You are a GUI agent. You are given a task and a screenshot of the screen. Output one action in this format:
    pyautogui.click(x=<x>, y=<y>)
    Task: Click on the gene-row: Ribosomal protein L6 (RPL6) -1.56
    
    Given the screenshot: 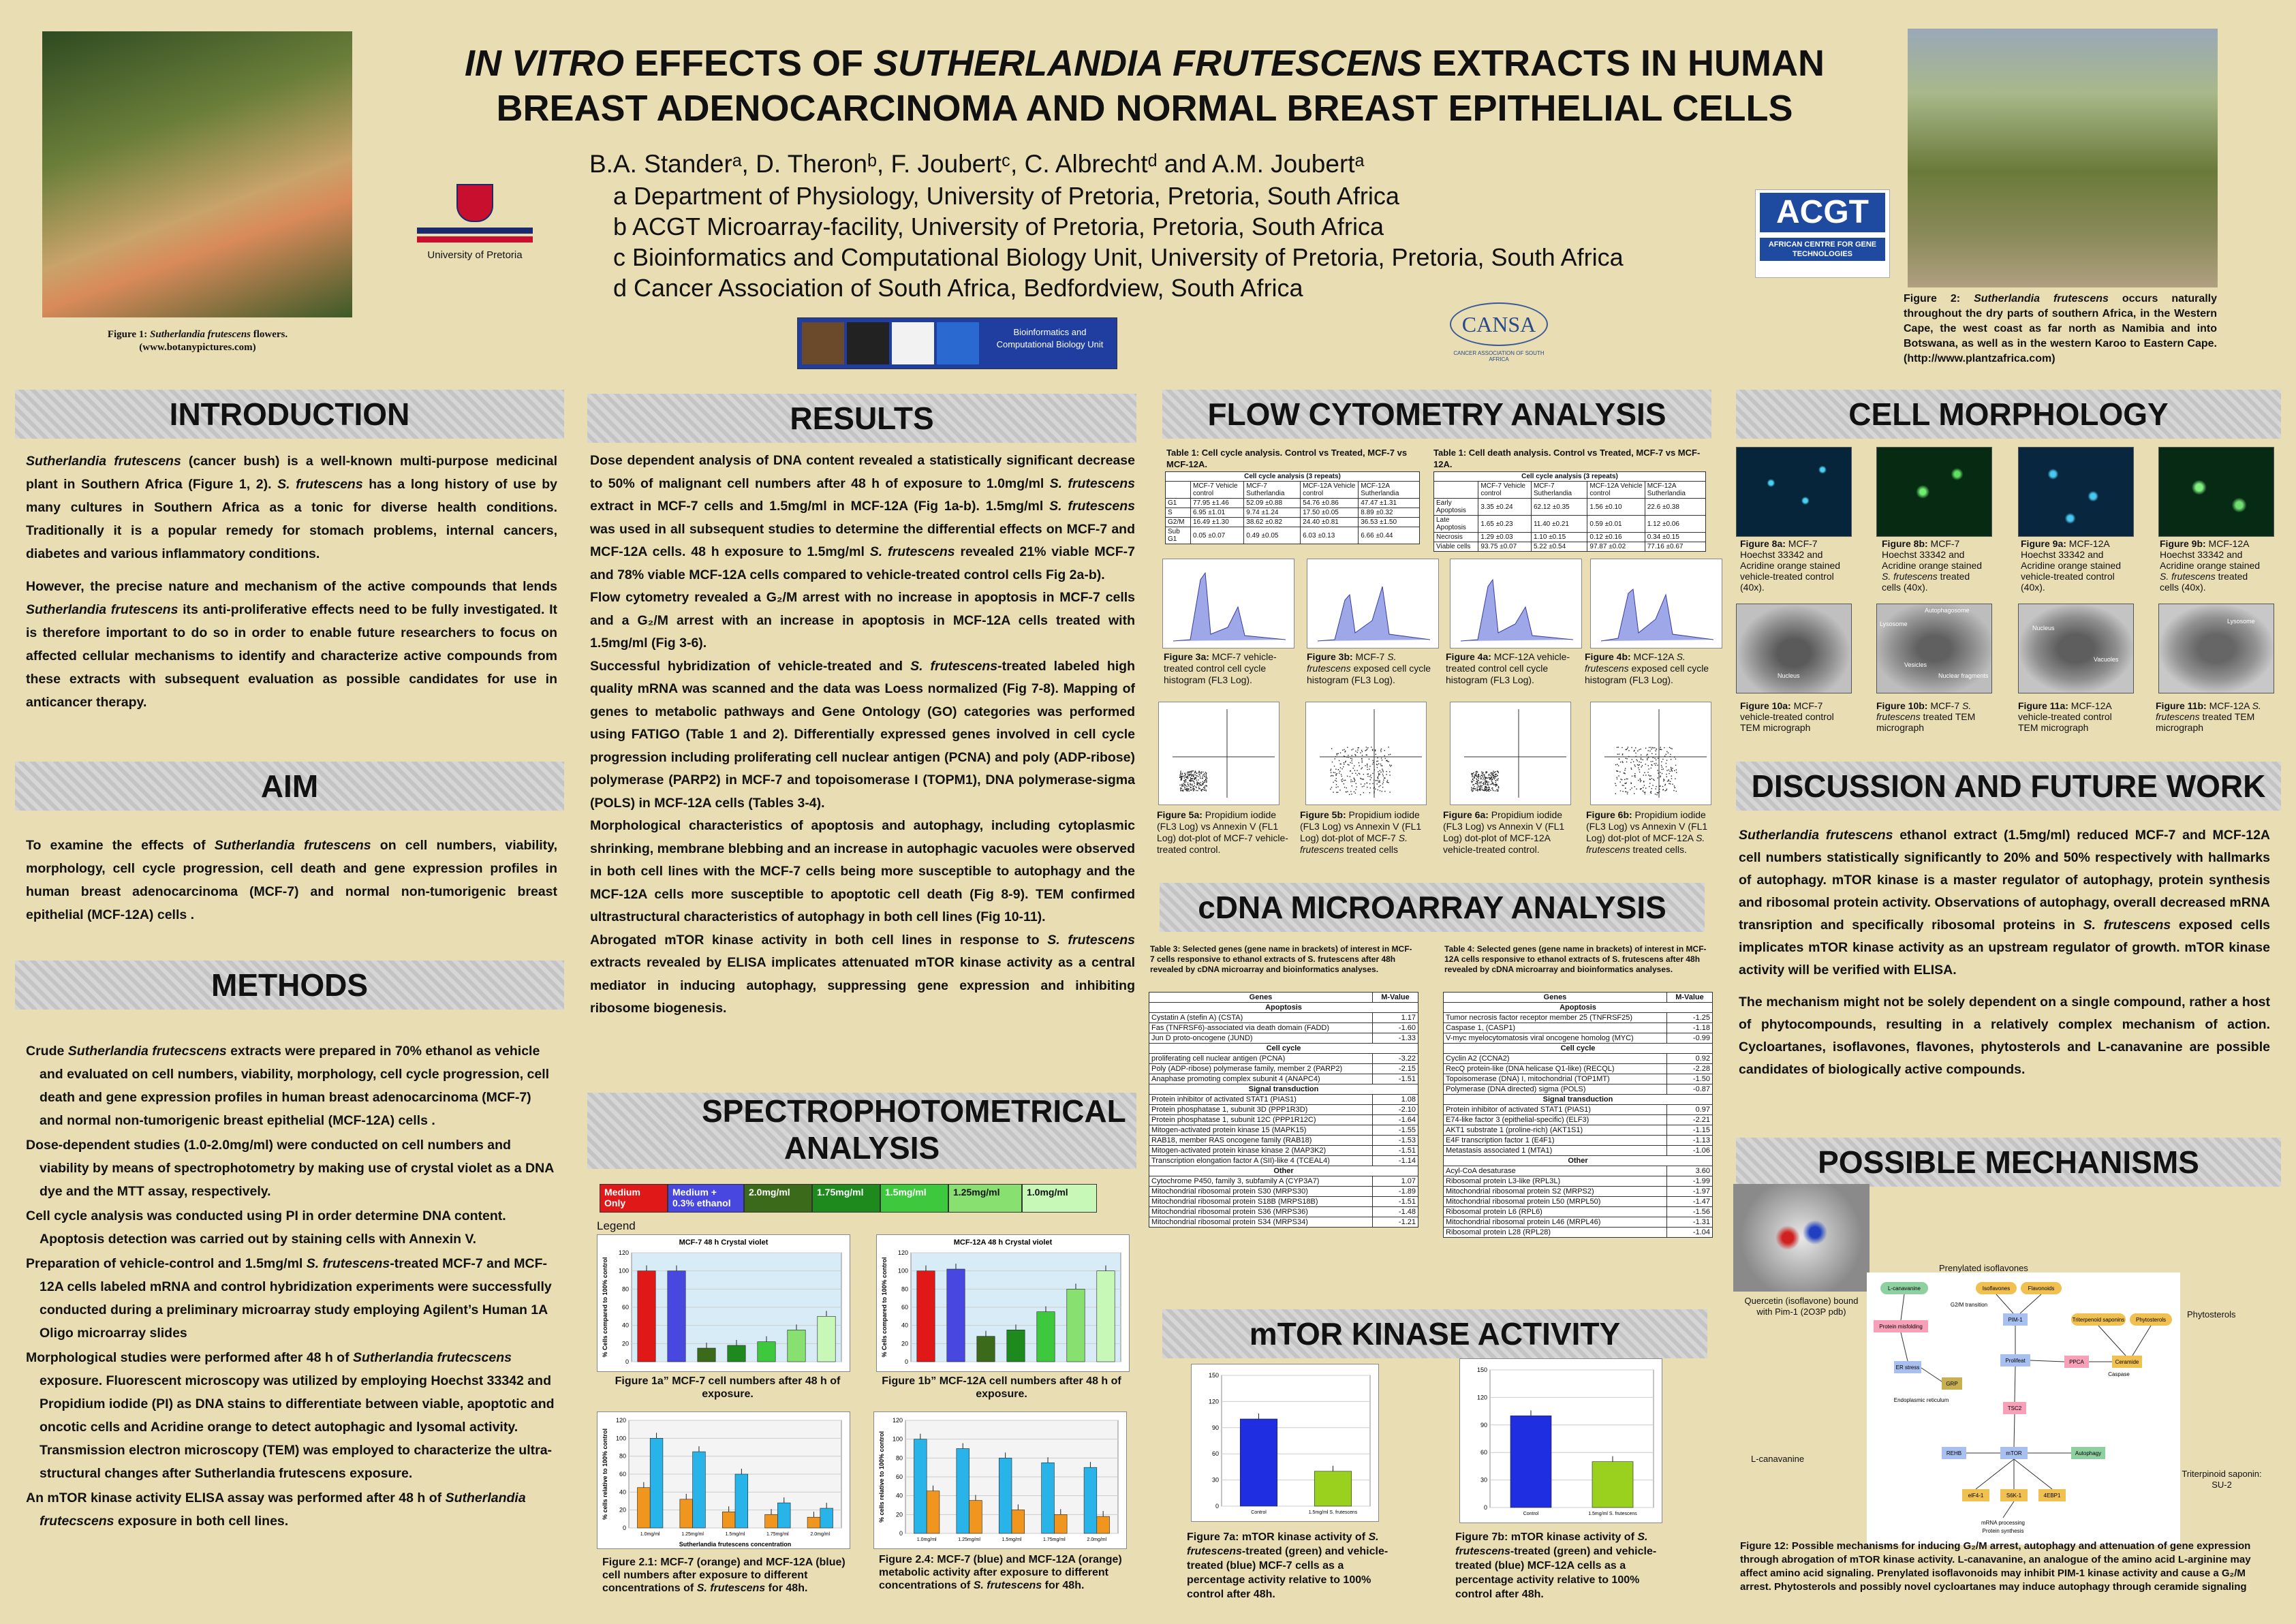 What is the action you would take?
    pyautogui.click(x=1578, y=1211)
    